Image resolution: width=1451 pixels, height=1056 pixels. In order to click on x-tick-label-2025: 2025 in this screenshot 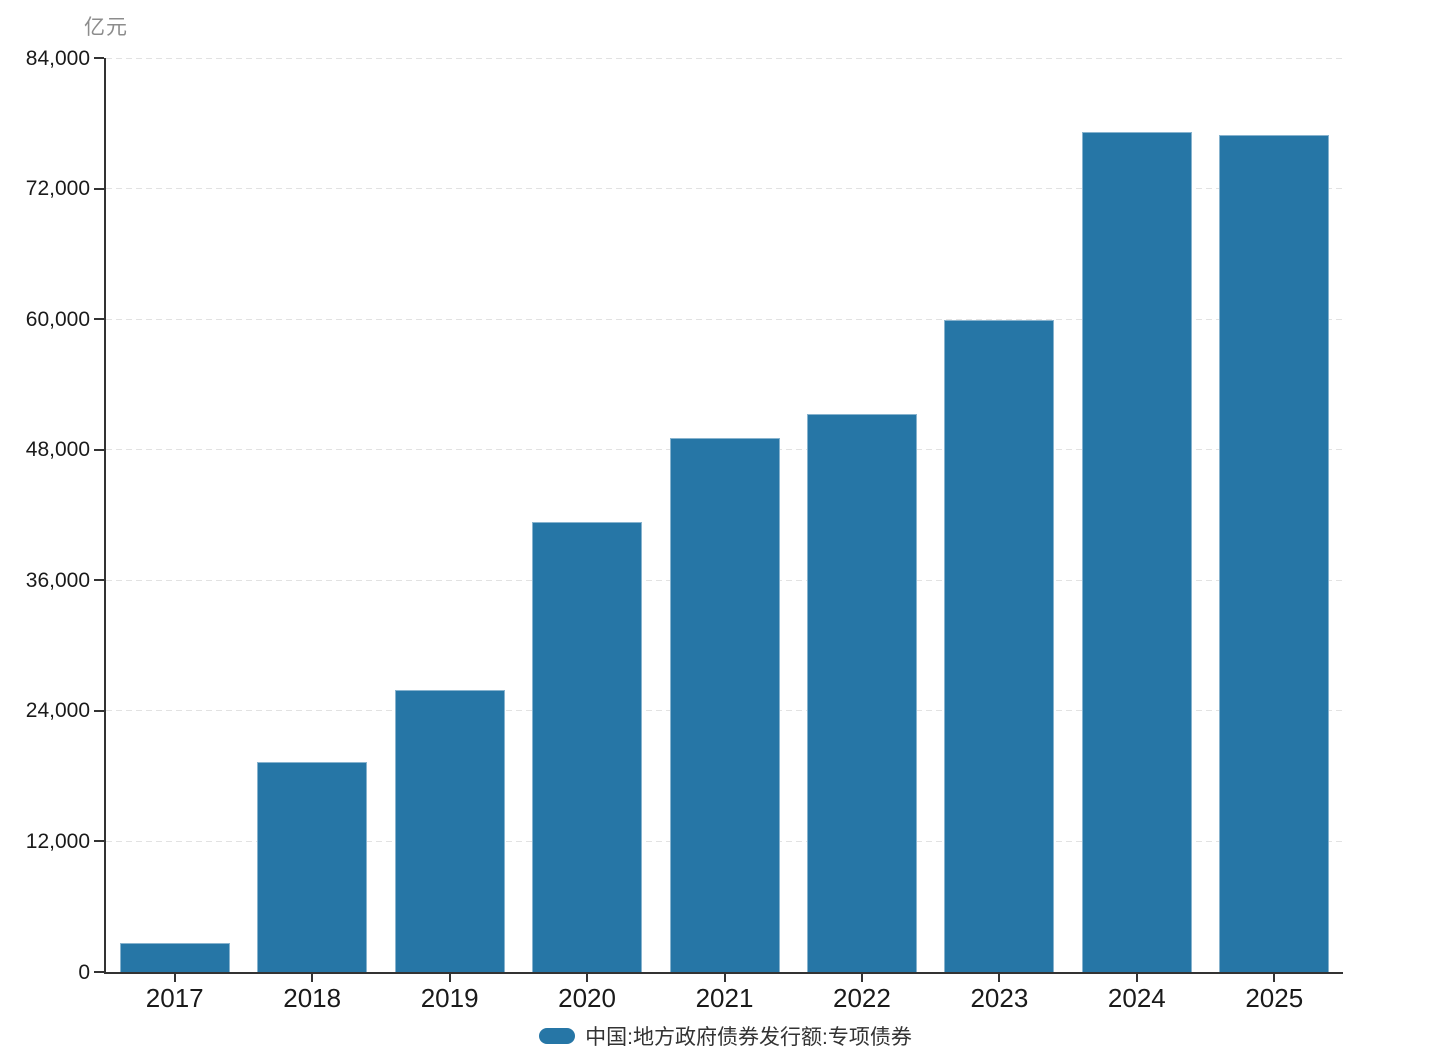, I will do `click(1274, 998)`.